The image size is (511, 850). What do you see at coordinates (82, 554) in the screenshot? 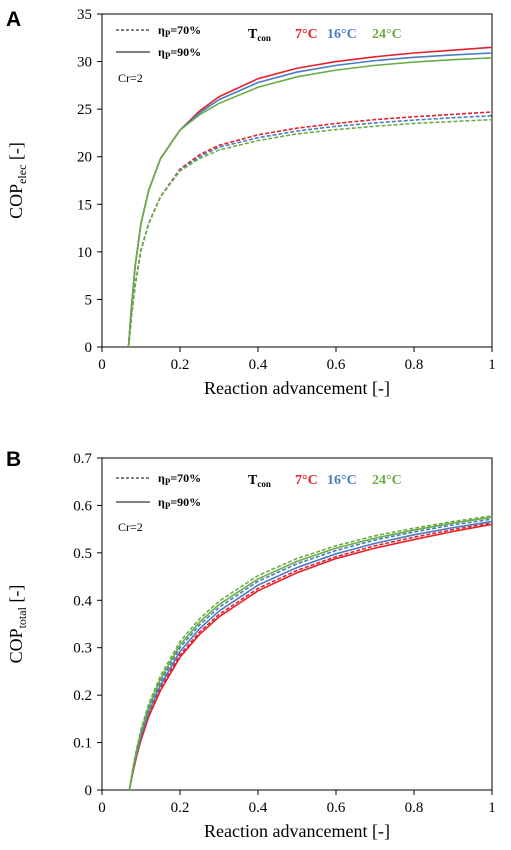
I see `y-tick-label: 0.5` at bounding box center [82, 554].